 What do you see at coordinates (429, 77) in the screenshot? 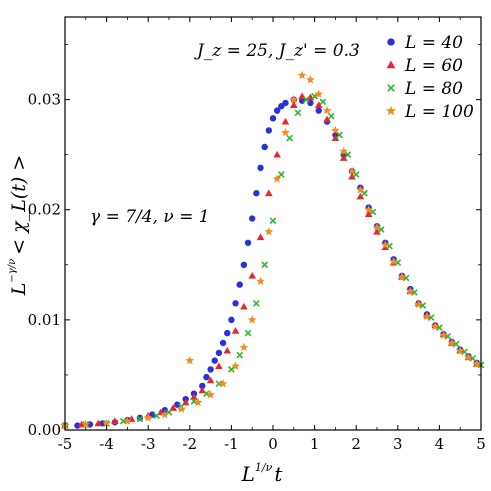
I see `legend: L = 40 L = 60 L = 80 L = 100` at bounding box center [429, 77].